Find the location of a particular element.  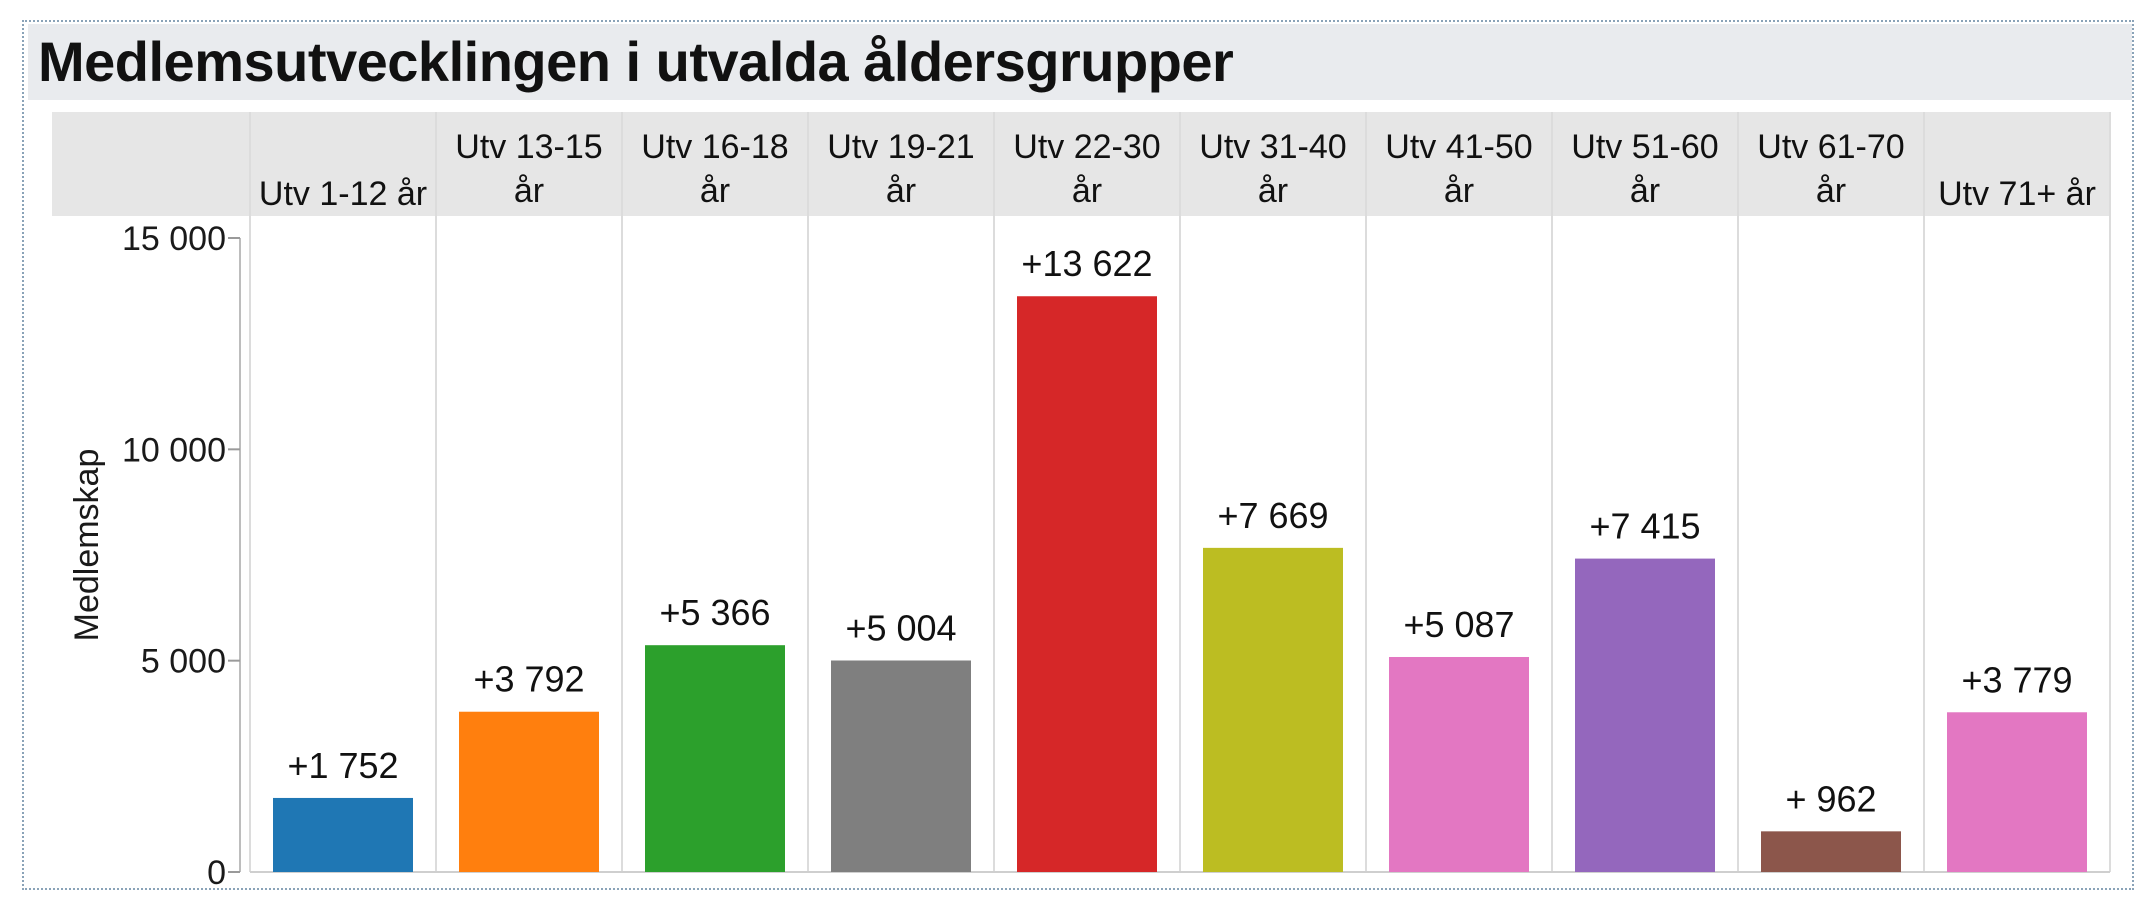

y-tick-label: 5 000 is located at coordinates (183, 662).